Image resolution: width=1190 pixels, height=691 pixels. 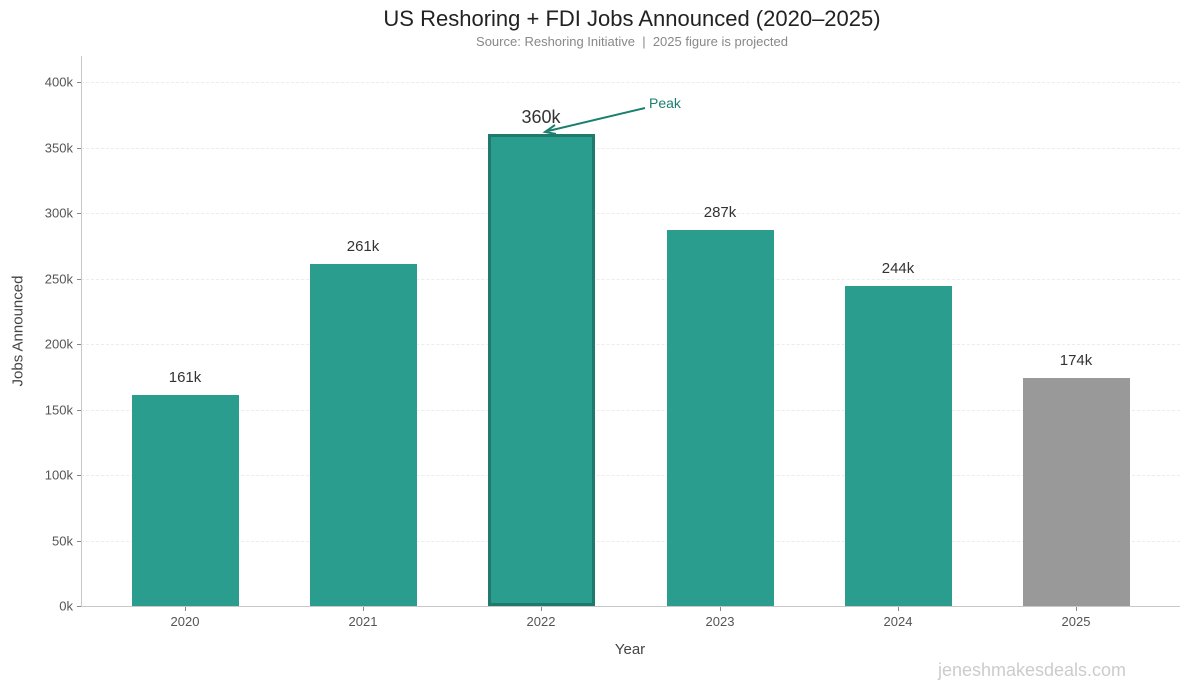 What do you see at coordinates (81, 331) in the screenshot?
I see `y-axis-line` at bounding box center [81, 331].